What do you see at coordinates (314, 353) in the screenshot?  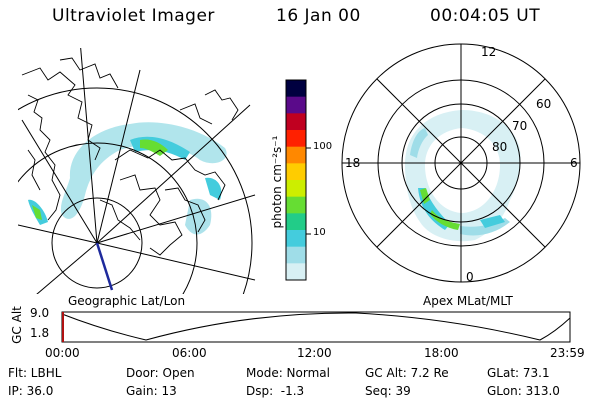 I see `time-tick-1200: 12:00` at bounding box center [314, 353].